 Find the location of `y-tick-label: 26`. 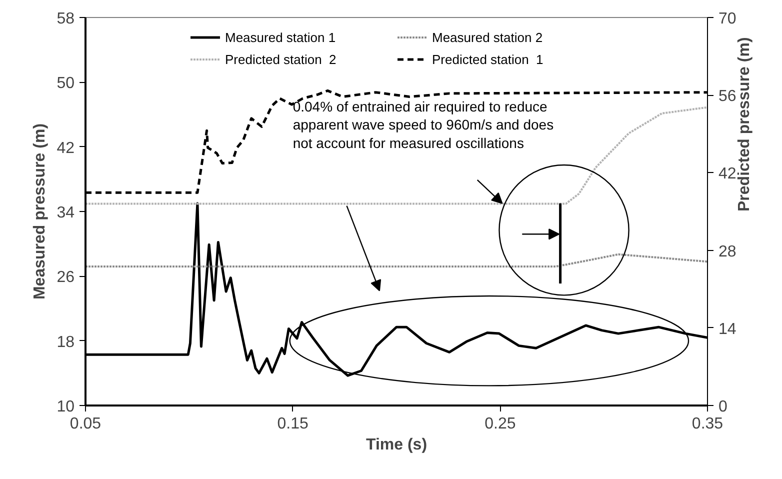

y-tick-label: 26 is located at coordinates (65, 277).